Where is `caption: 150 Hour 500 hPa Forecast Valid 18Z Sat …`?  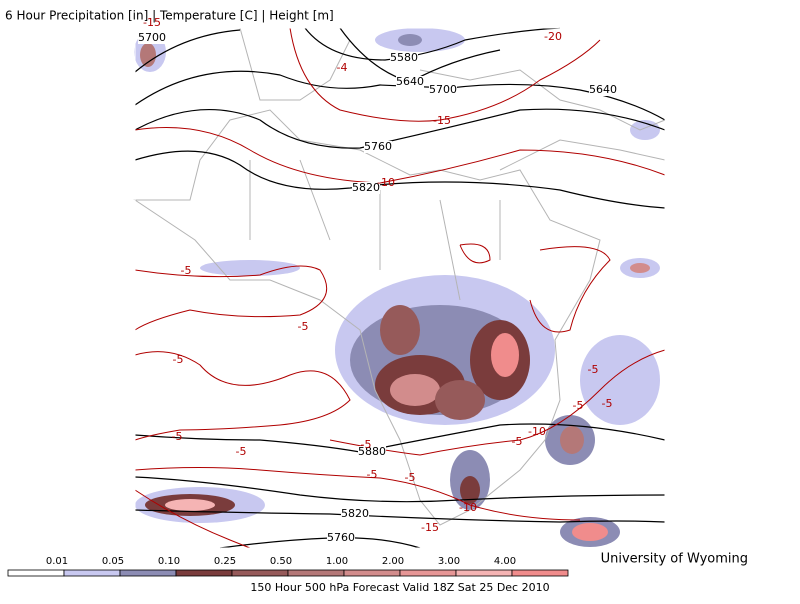
caption: 150 Hour 500 hPa Forecast Valid 18Z Sat … is located at coordinates (399, 587).